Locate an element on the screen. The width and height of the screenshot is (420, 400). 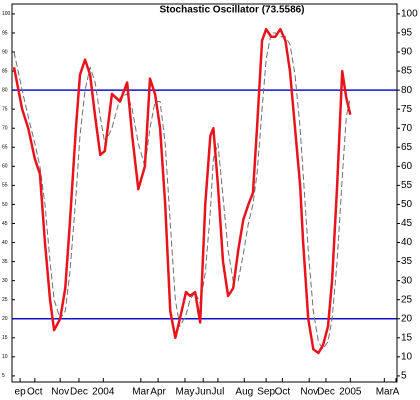
y-tick-label-left: 65 is located at coordinates (5, 148).